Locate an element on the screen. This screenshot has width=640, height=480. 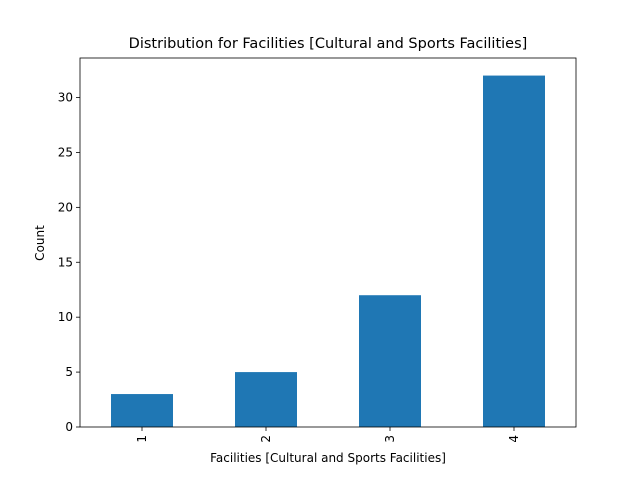
y-tick-label: 15 is located at coordinates (65, 262).